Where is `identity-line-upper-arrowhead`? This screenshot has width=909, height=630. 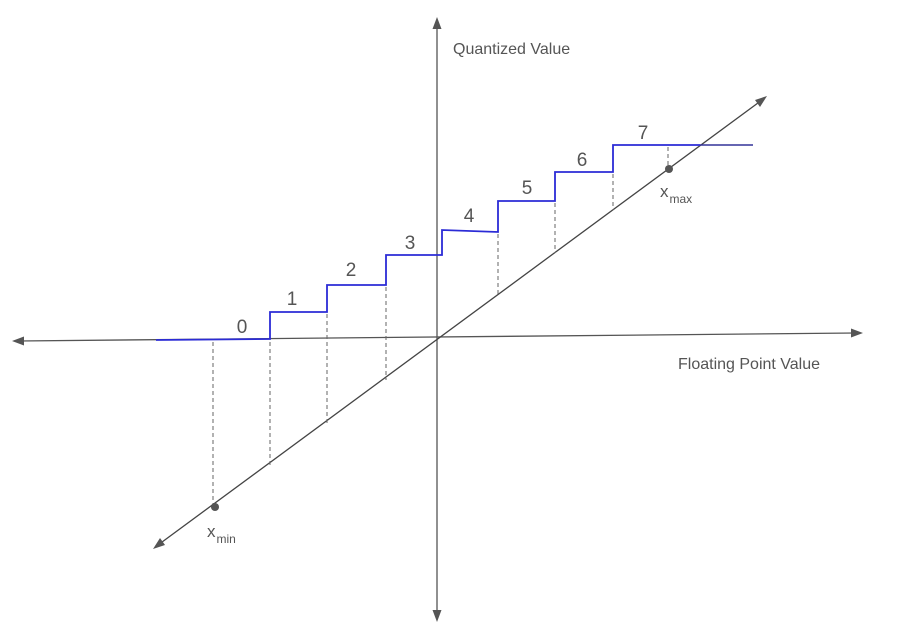 identity-line-upper-arrowhead is located at coordinates (761, 101).